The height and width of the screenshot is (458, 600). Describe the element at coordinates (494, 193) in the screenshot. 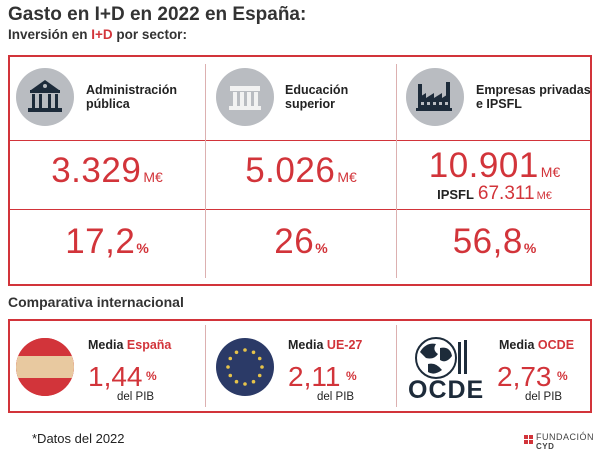

I see `amount-ipsfl: IPSFL 67.311 M€` at that location.